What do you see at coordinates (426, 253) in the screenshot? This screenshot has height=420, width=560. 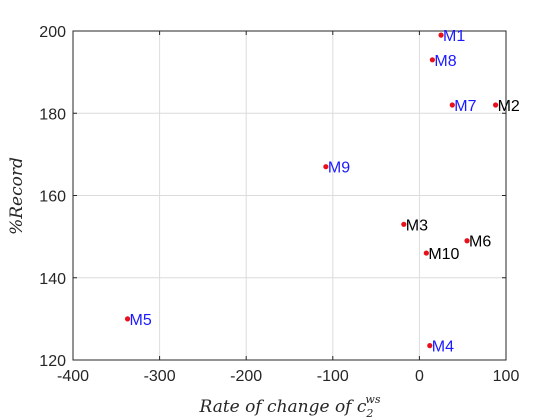 I see `data-point-m10` at bounding box center [426, 253].